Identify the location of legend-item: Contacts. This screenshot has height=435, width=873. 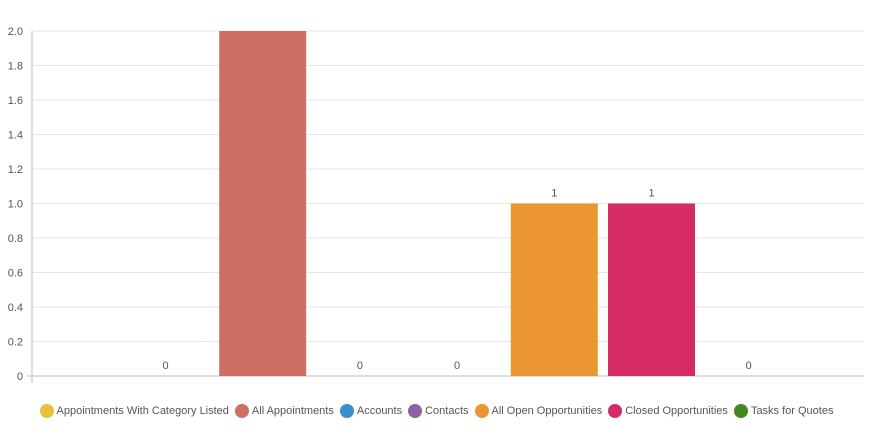
(438, 411).